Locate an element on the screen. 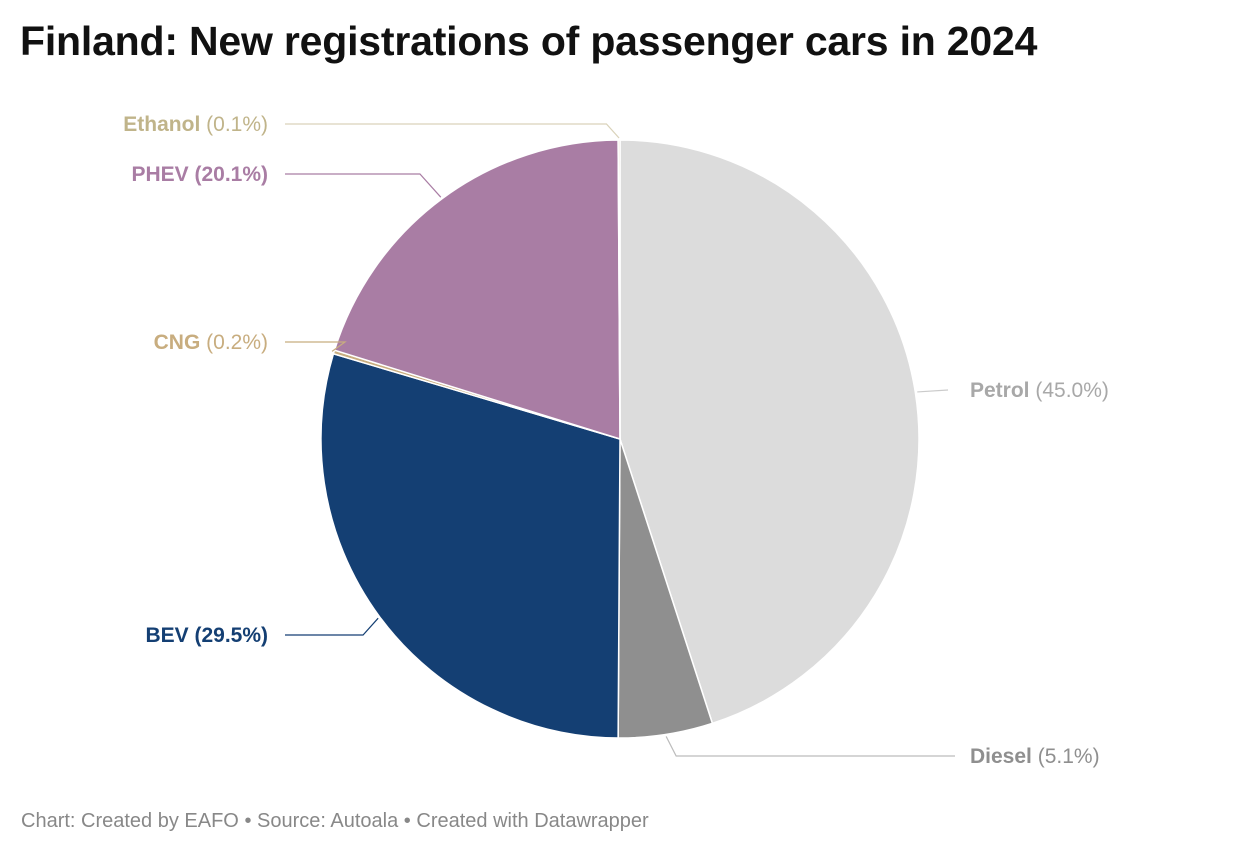 The height and width of the screenshot is (856, 1240). label-name-ethanol: Ethanol is located at coordinates (164, 124).